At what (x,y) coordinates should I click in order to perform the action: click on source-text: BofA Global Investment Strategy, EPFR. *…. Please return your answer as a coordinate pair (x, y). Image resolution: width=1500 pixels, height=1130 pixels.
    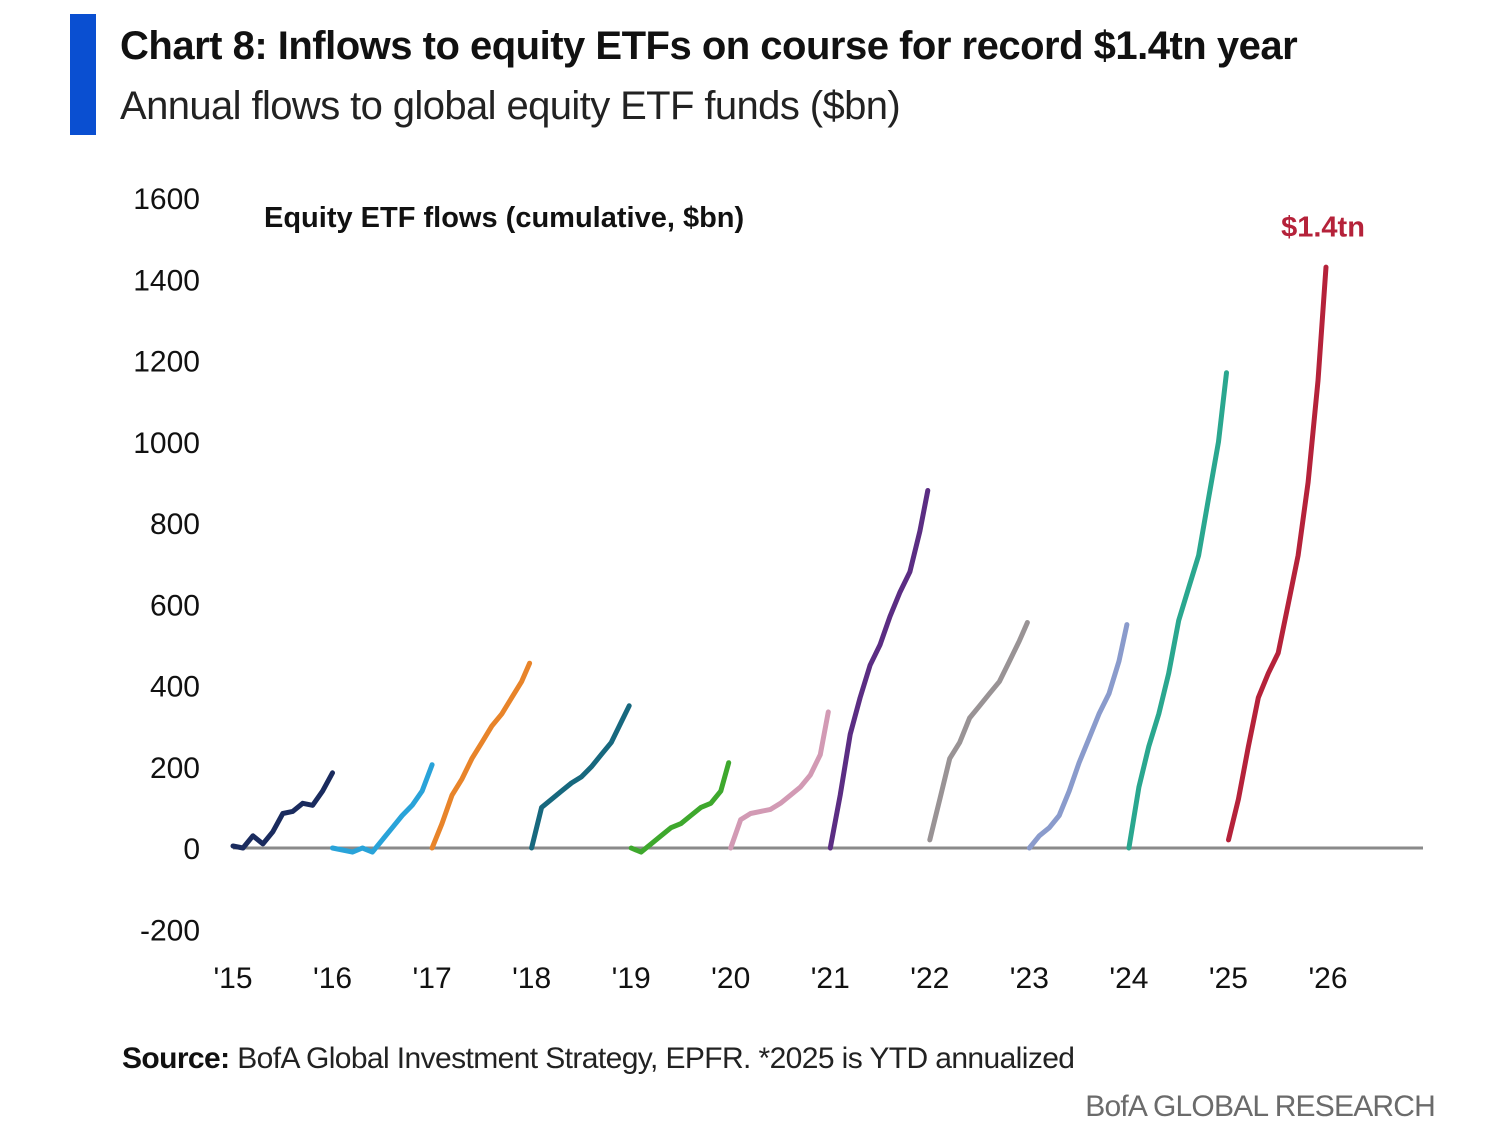
    Looking at the image, I should click on (652, 1058).